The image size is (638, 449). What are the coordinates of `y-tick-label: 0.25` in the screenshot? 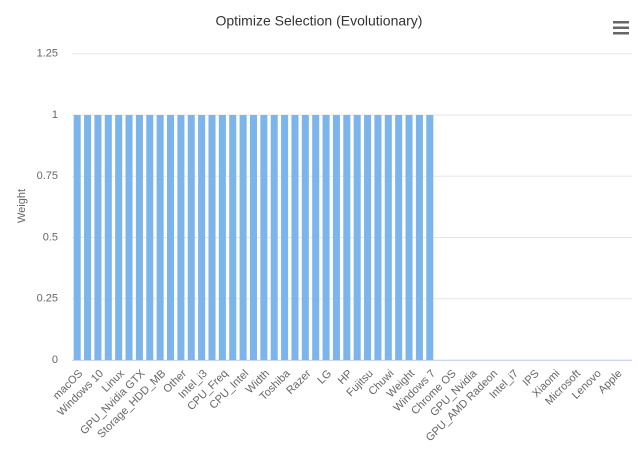 It's located at (47, 299).